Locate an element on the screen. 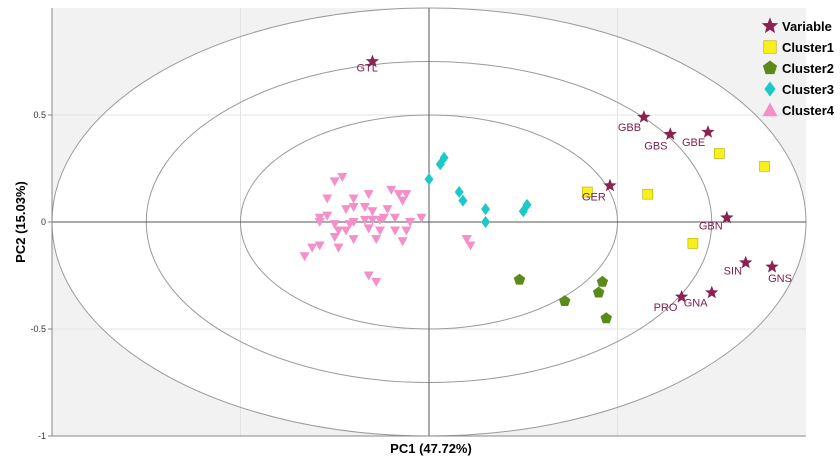  point-label: GBE is located at coordinates (693, 143).